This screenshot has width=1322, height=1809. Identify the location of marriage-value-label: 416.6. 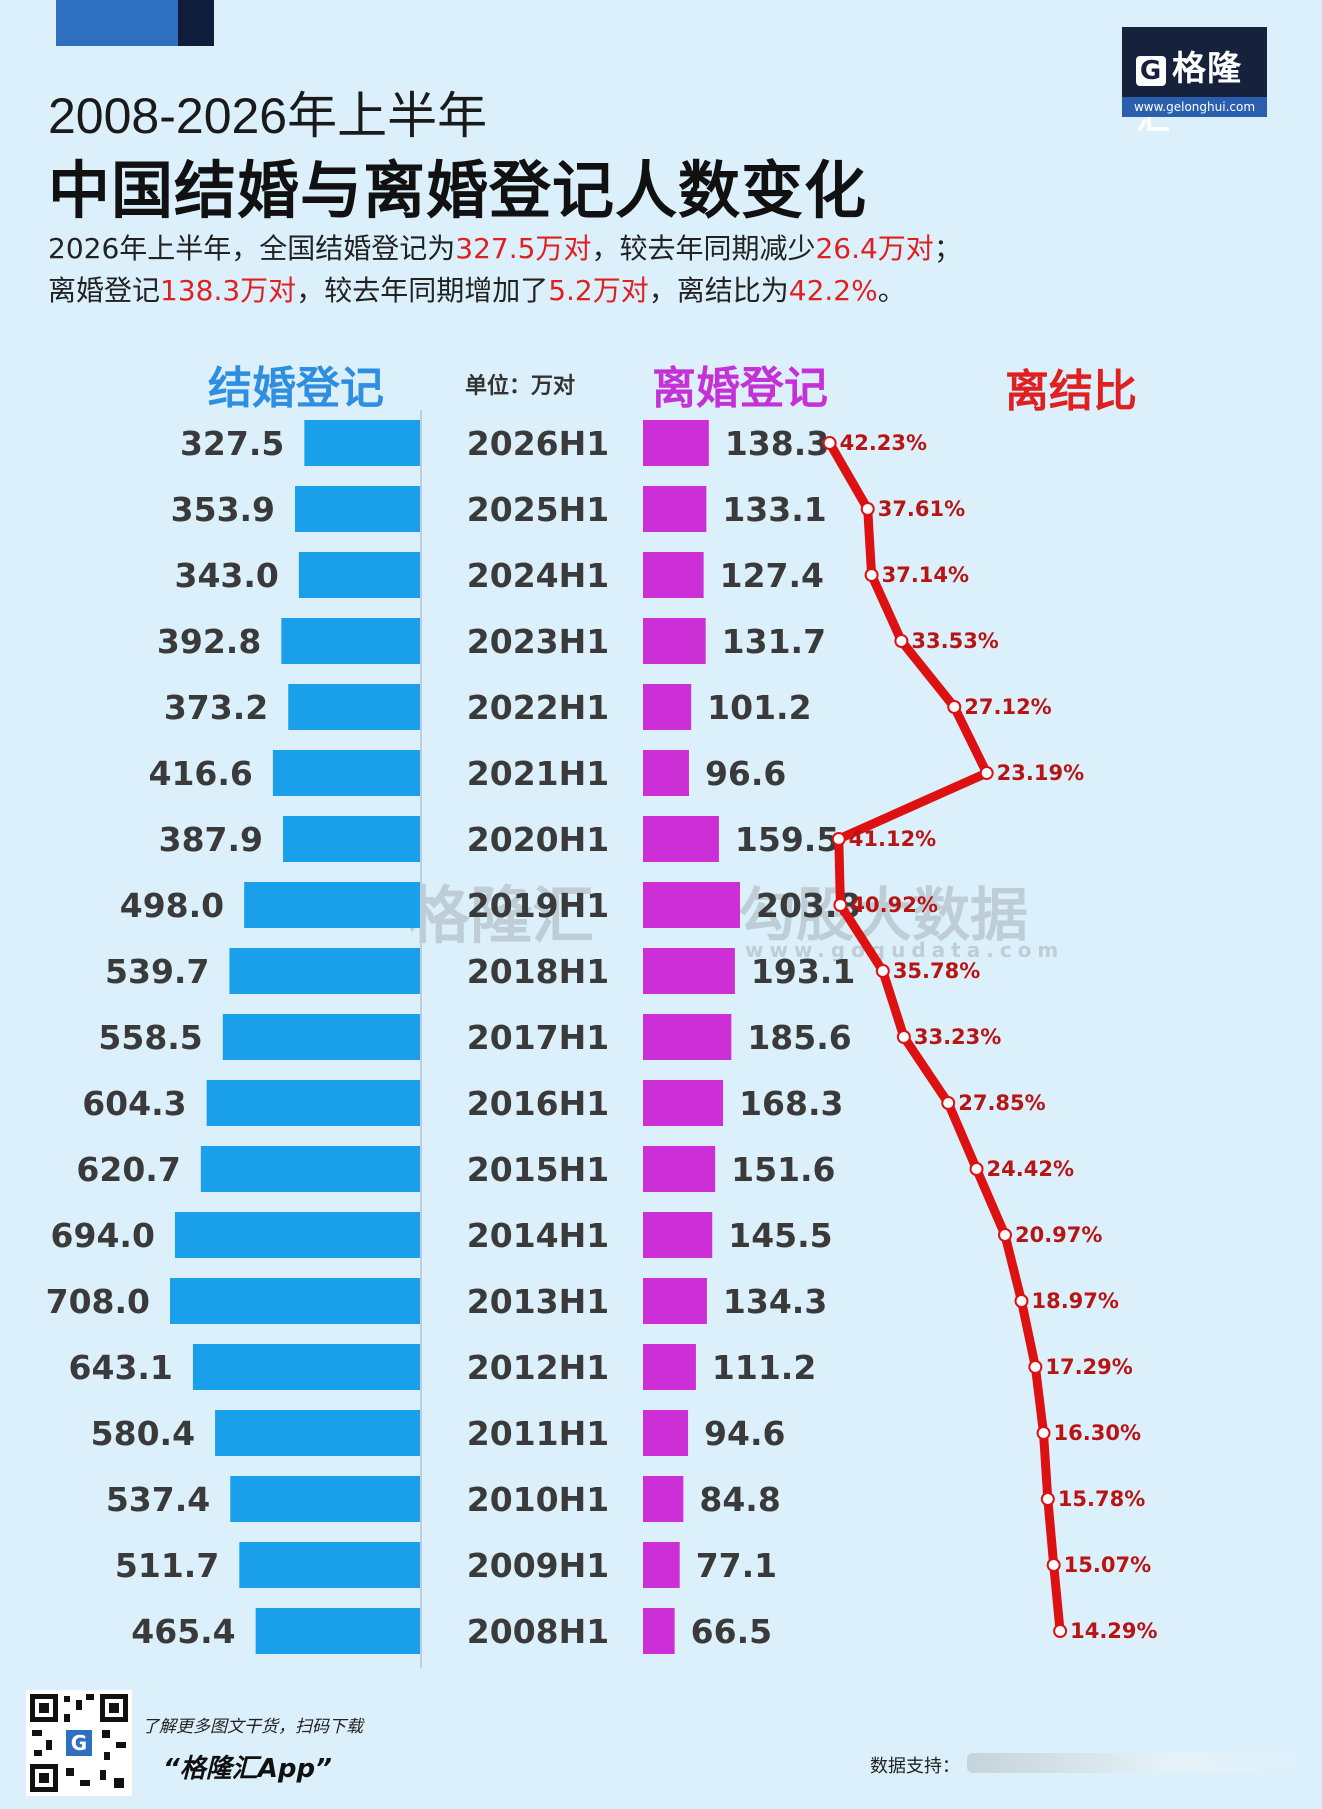
(201, 773).